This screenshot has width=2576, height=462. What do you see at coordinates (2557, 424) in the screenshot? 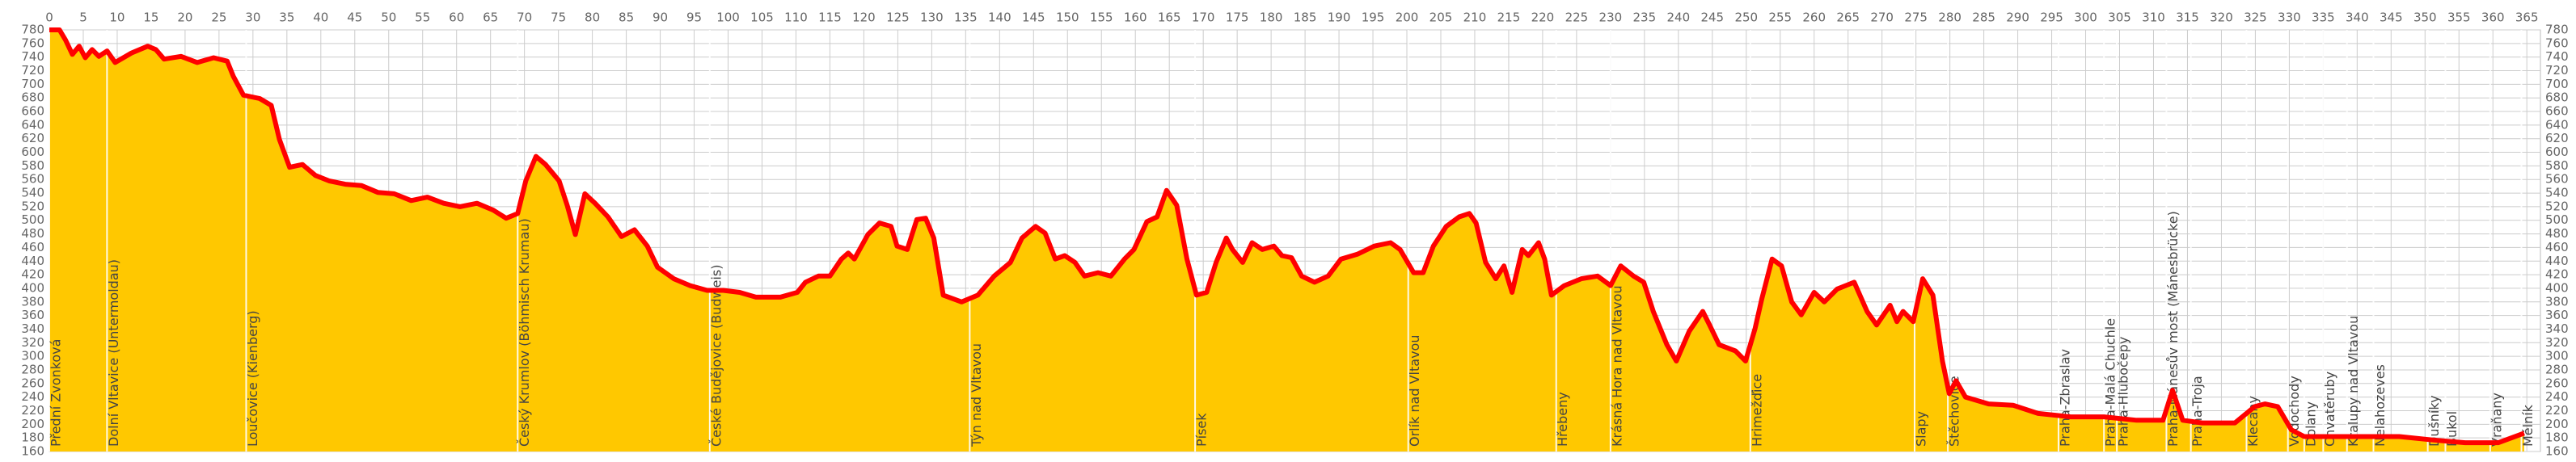
I see `y-tick-label-right: 200` at bounding box center [2557, 424].